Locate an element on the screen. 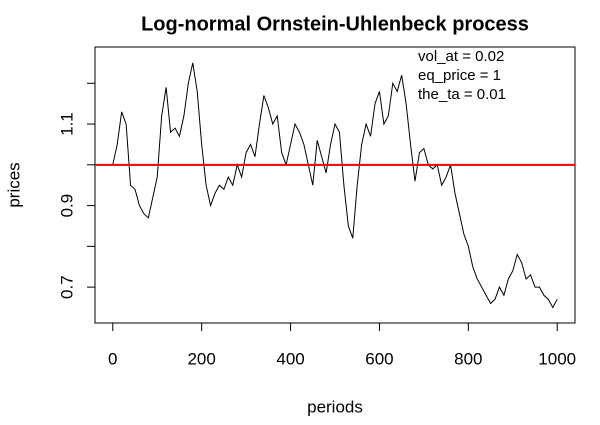 This screenshot has width=600, height=425. y-tick-label: 0.7 is located at coordinates (66, 287).